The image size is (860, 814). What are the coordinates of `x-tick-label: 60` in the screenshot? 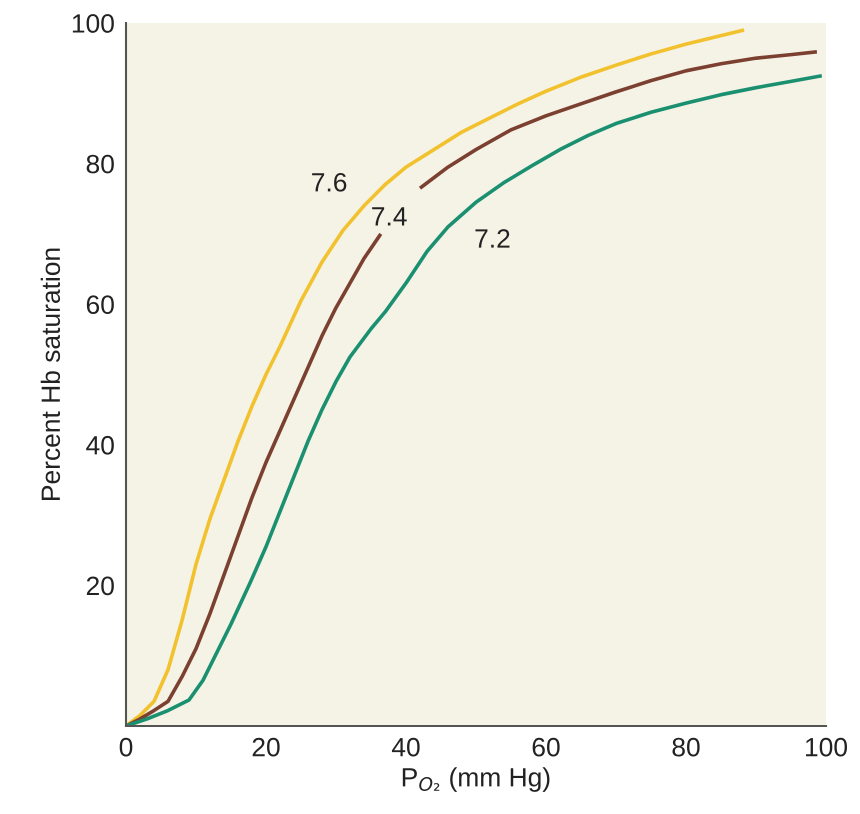 It's located at (546, 747).